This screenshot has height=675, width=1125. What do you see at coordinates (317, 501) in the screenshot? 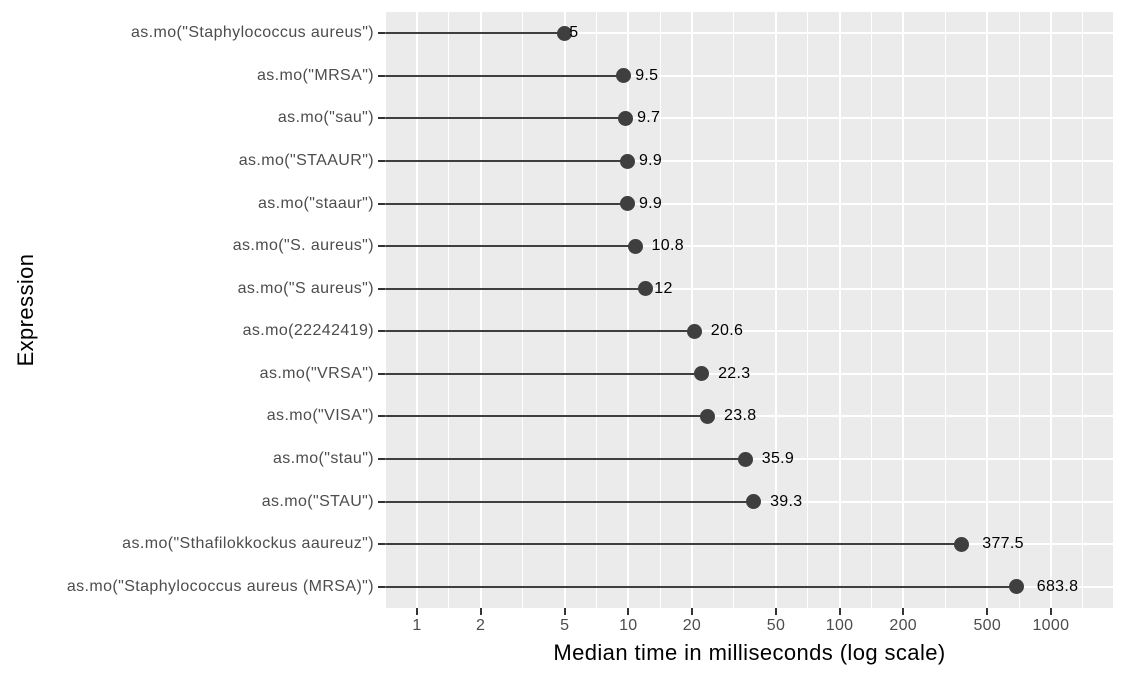
I see `y-axis-category-label: as.mo("STAU")` at bounding box center [317, 501].